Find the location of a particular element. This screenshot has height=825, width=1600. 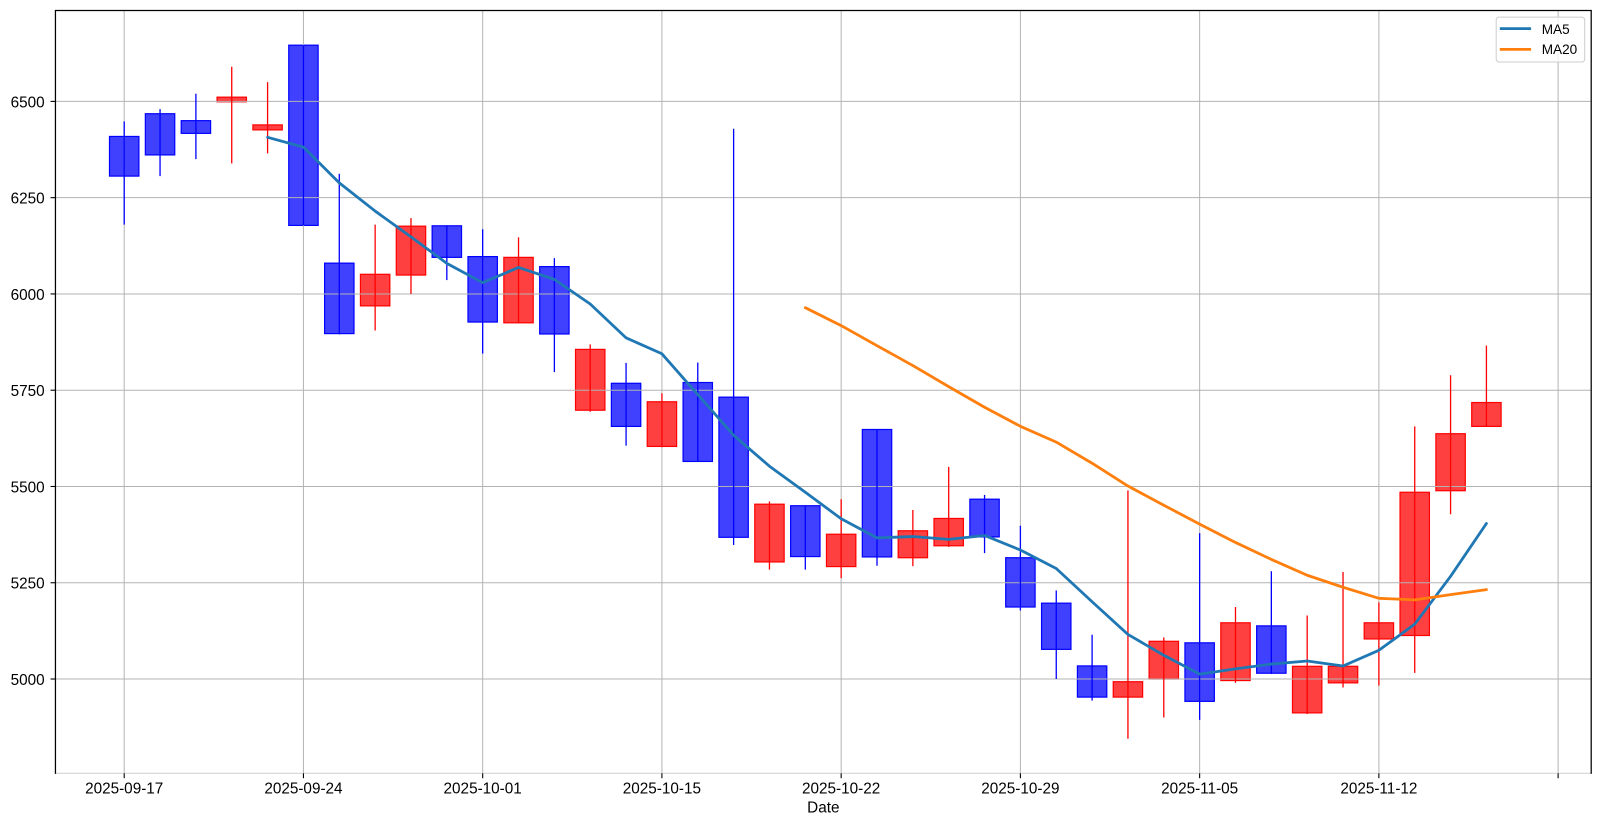

svg-text: 2025-10-29 is located at coordinates (1020, 788).